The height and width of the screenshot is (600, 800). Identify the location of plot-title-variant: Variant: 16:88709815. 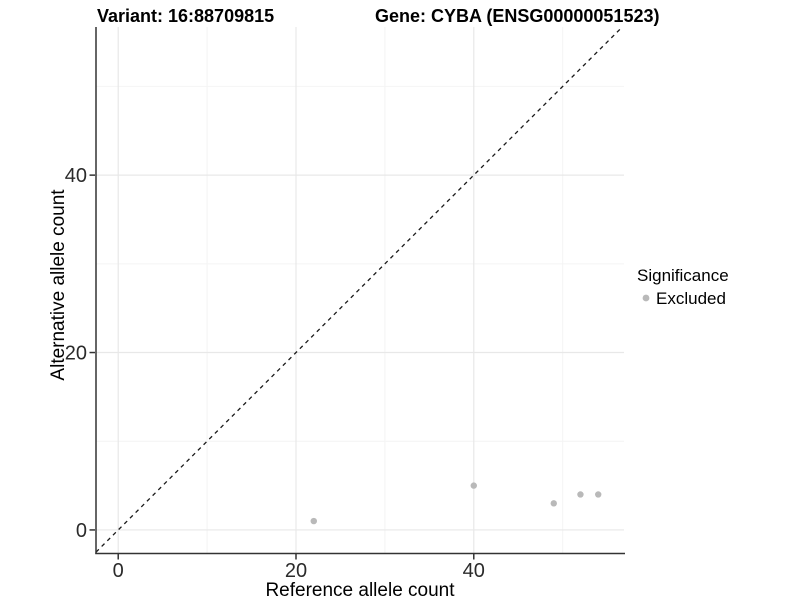
(185, 16).